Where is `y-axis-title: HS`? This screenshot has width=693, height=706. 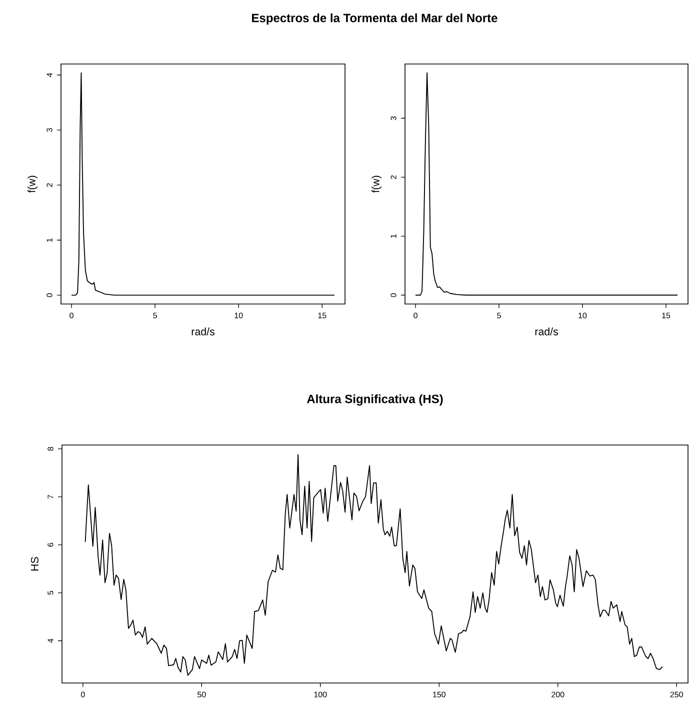 y-axis-title: HS is located at coordinates (34, 564).